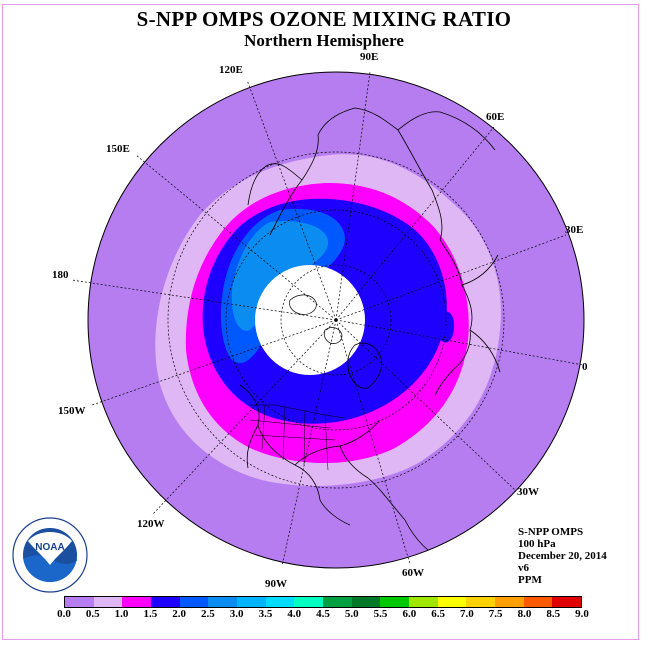 Image resolution: width=648 pixels, height=648 pixels. I want to click on colorbar-tick-label: 4.5, so click(323, 614).